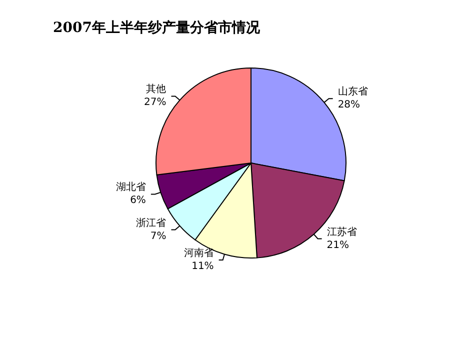 The image size is (473, 337). Describe the element at coordinates (203, 266) in the screenshot. I see `data-label: 11%` at that location.